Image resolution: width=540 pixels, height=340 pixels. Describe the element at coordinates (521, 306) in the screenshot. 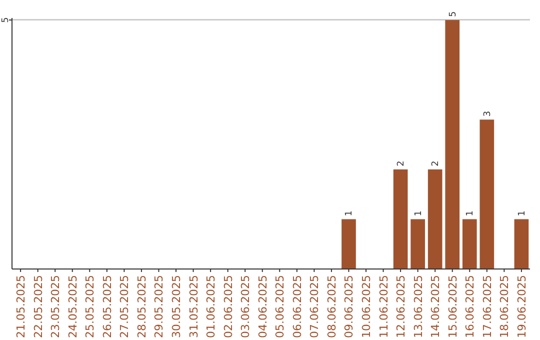

I see `x-tick-label: 19.06.2025` at that location.